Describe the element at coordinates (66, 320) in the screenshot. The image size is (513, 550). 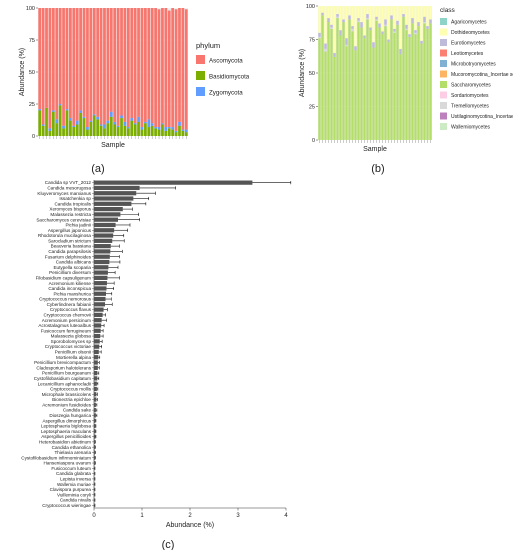
I see `category-label: Acremonium persicinum` at that location.